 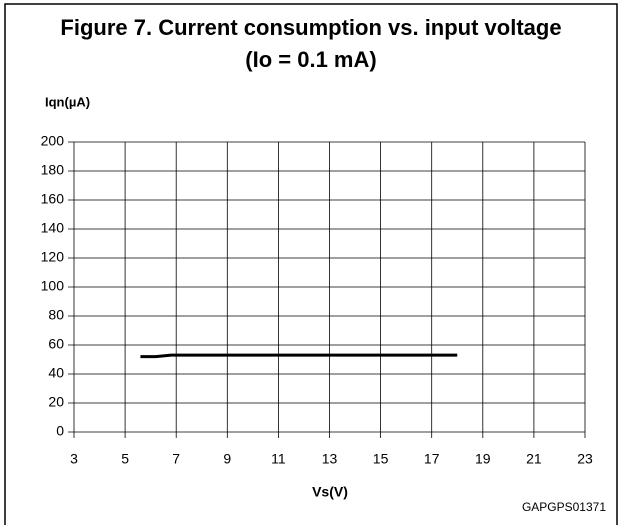 I want to click on y-tick-label: 40, so click(x=56, y=373).